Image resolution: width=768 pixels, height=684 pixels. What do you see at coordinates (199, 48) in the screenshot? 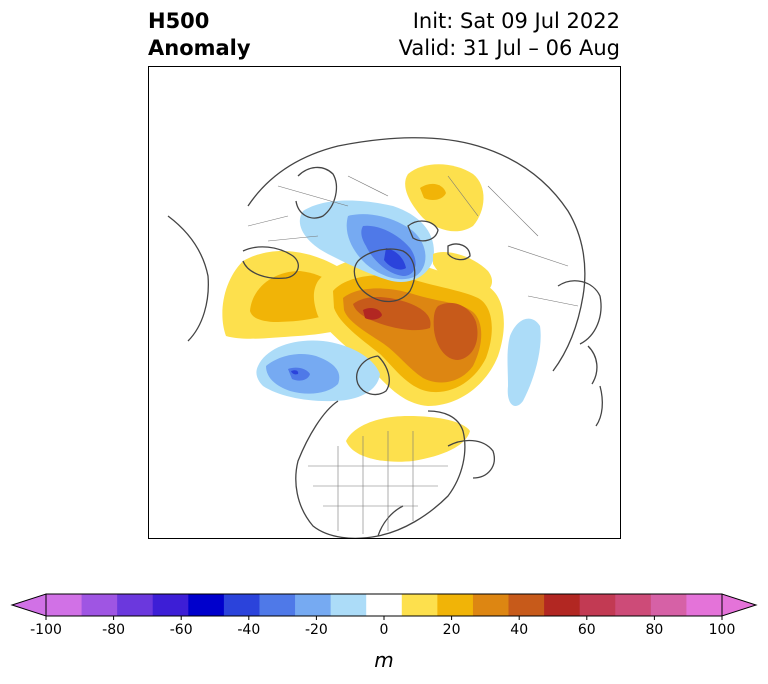
I see `title-line-2: Anomaly` at bounding box center [199, 48].